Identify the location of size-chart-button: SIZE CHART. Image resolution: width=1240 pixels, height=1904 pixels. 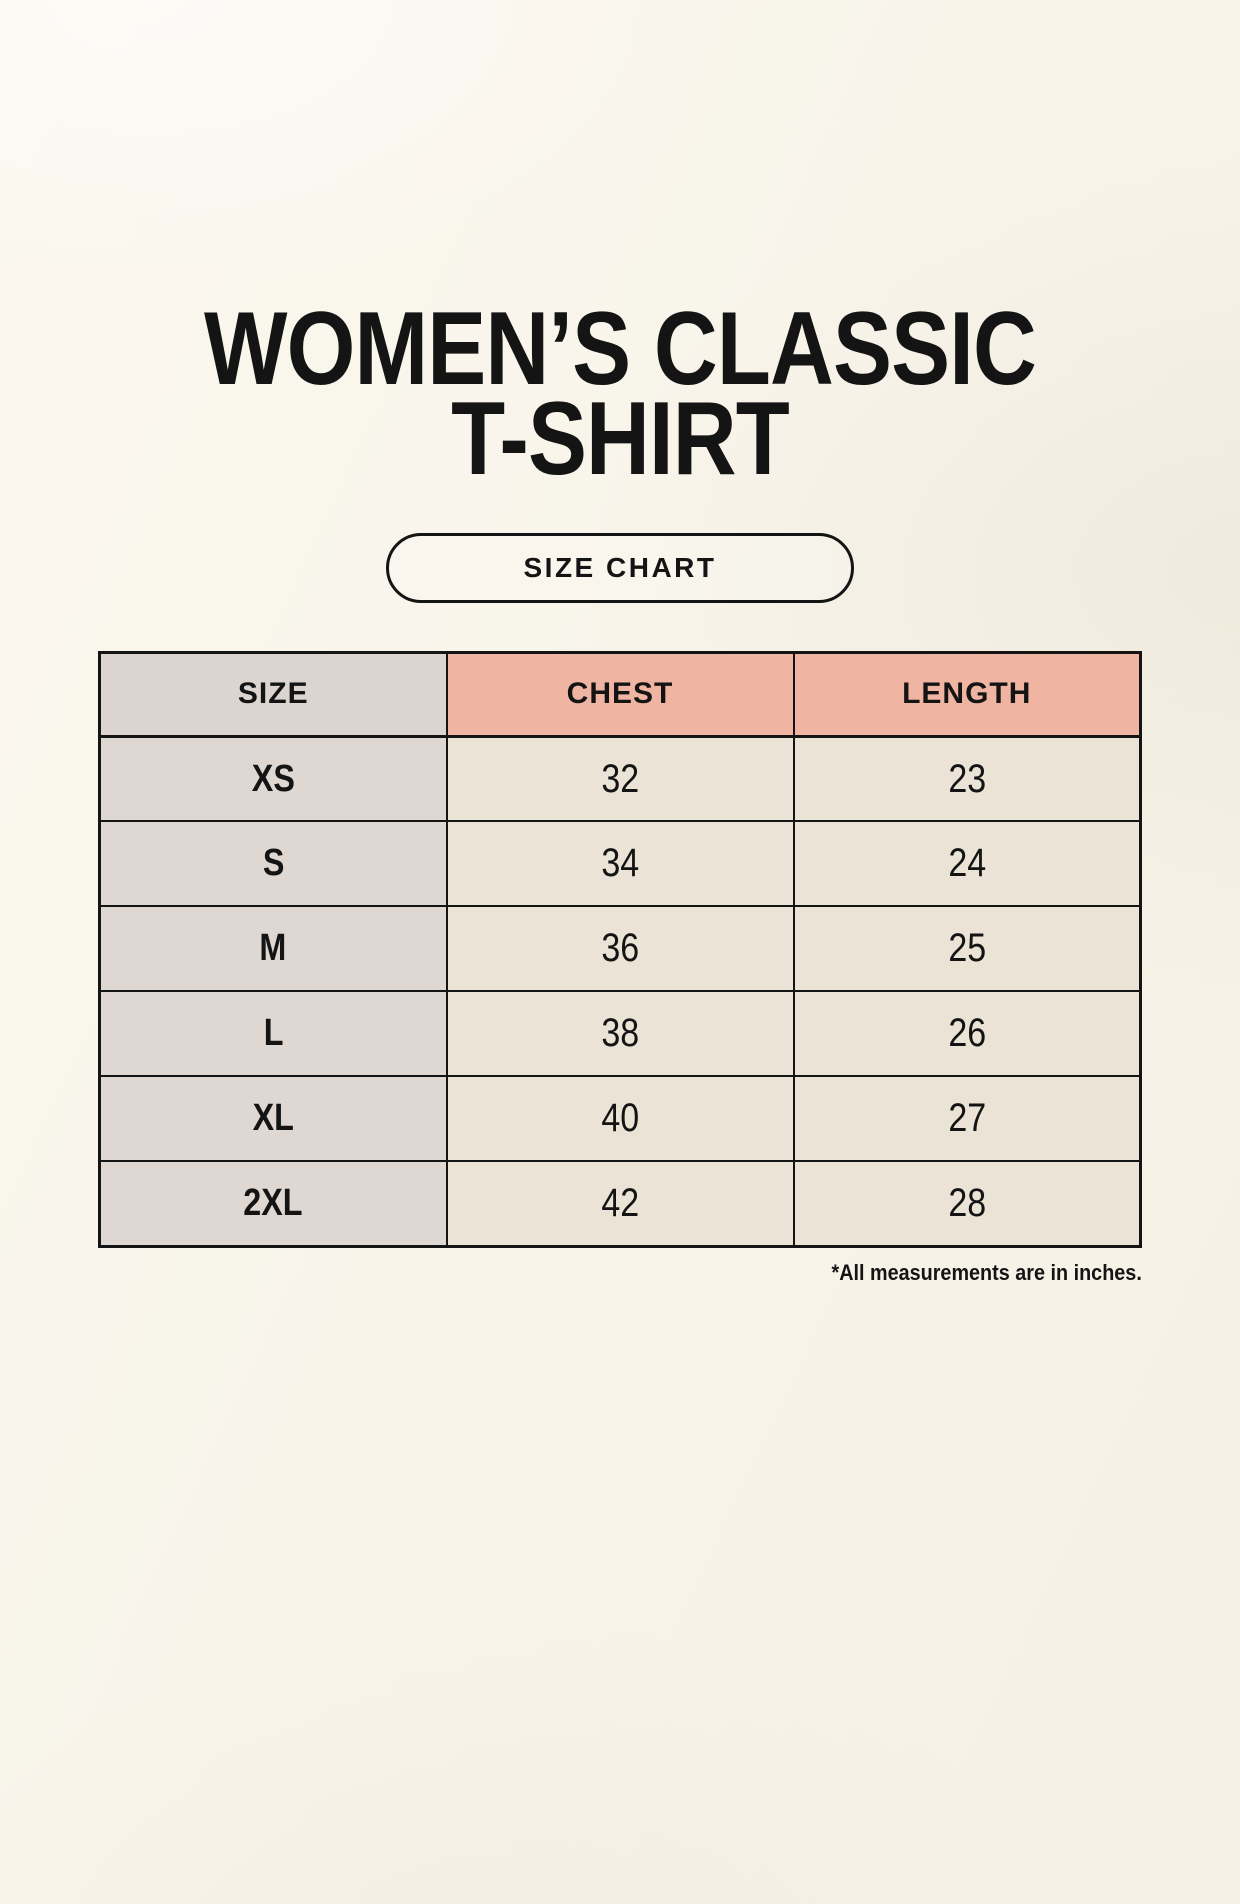
(620, 567).